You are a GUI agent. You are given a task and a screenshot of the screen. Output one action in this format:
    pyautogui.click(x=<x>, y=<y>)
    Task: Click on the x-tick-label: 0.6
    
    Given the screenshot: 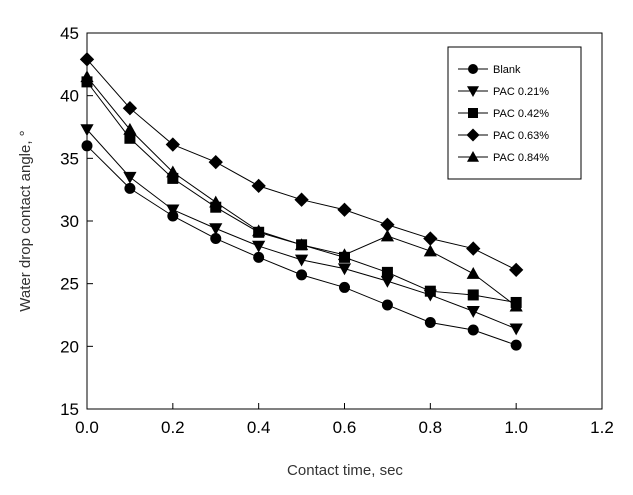 What is the action you would take?
    pyautogui.click(x=345, y=427)
    